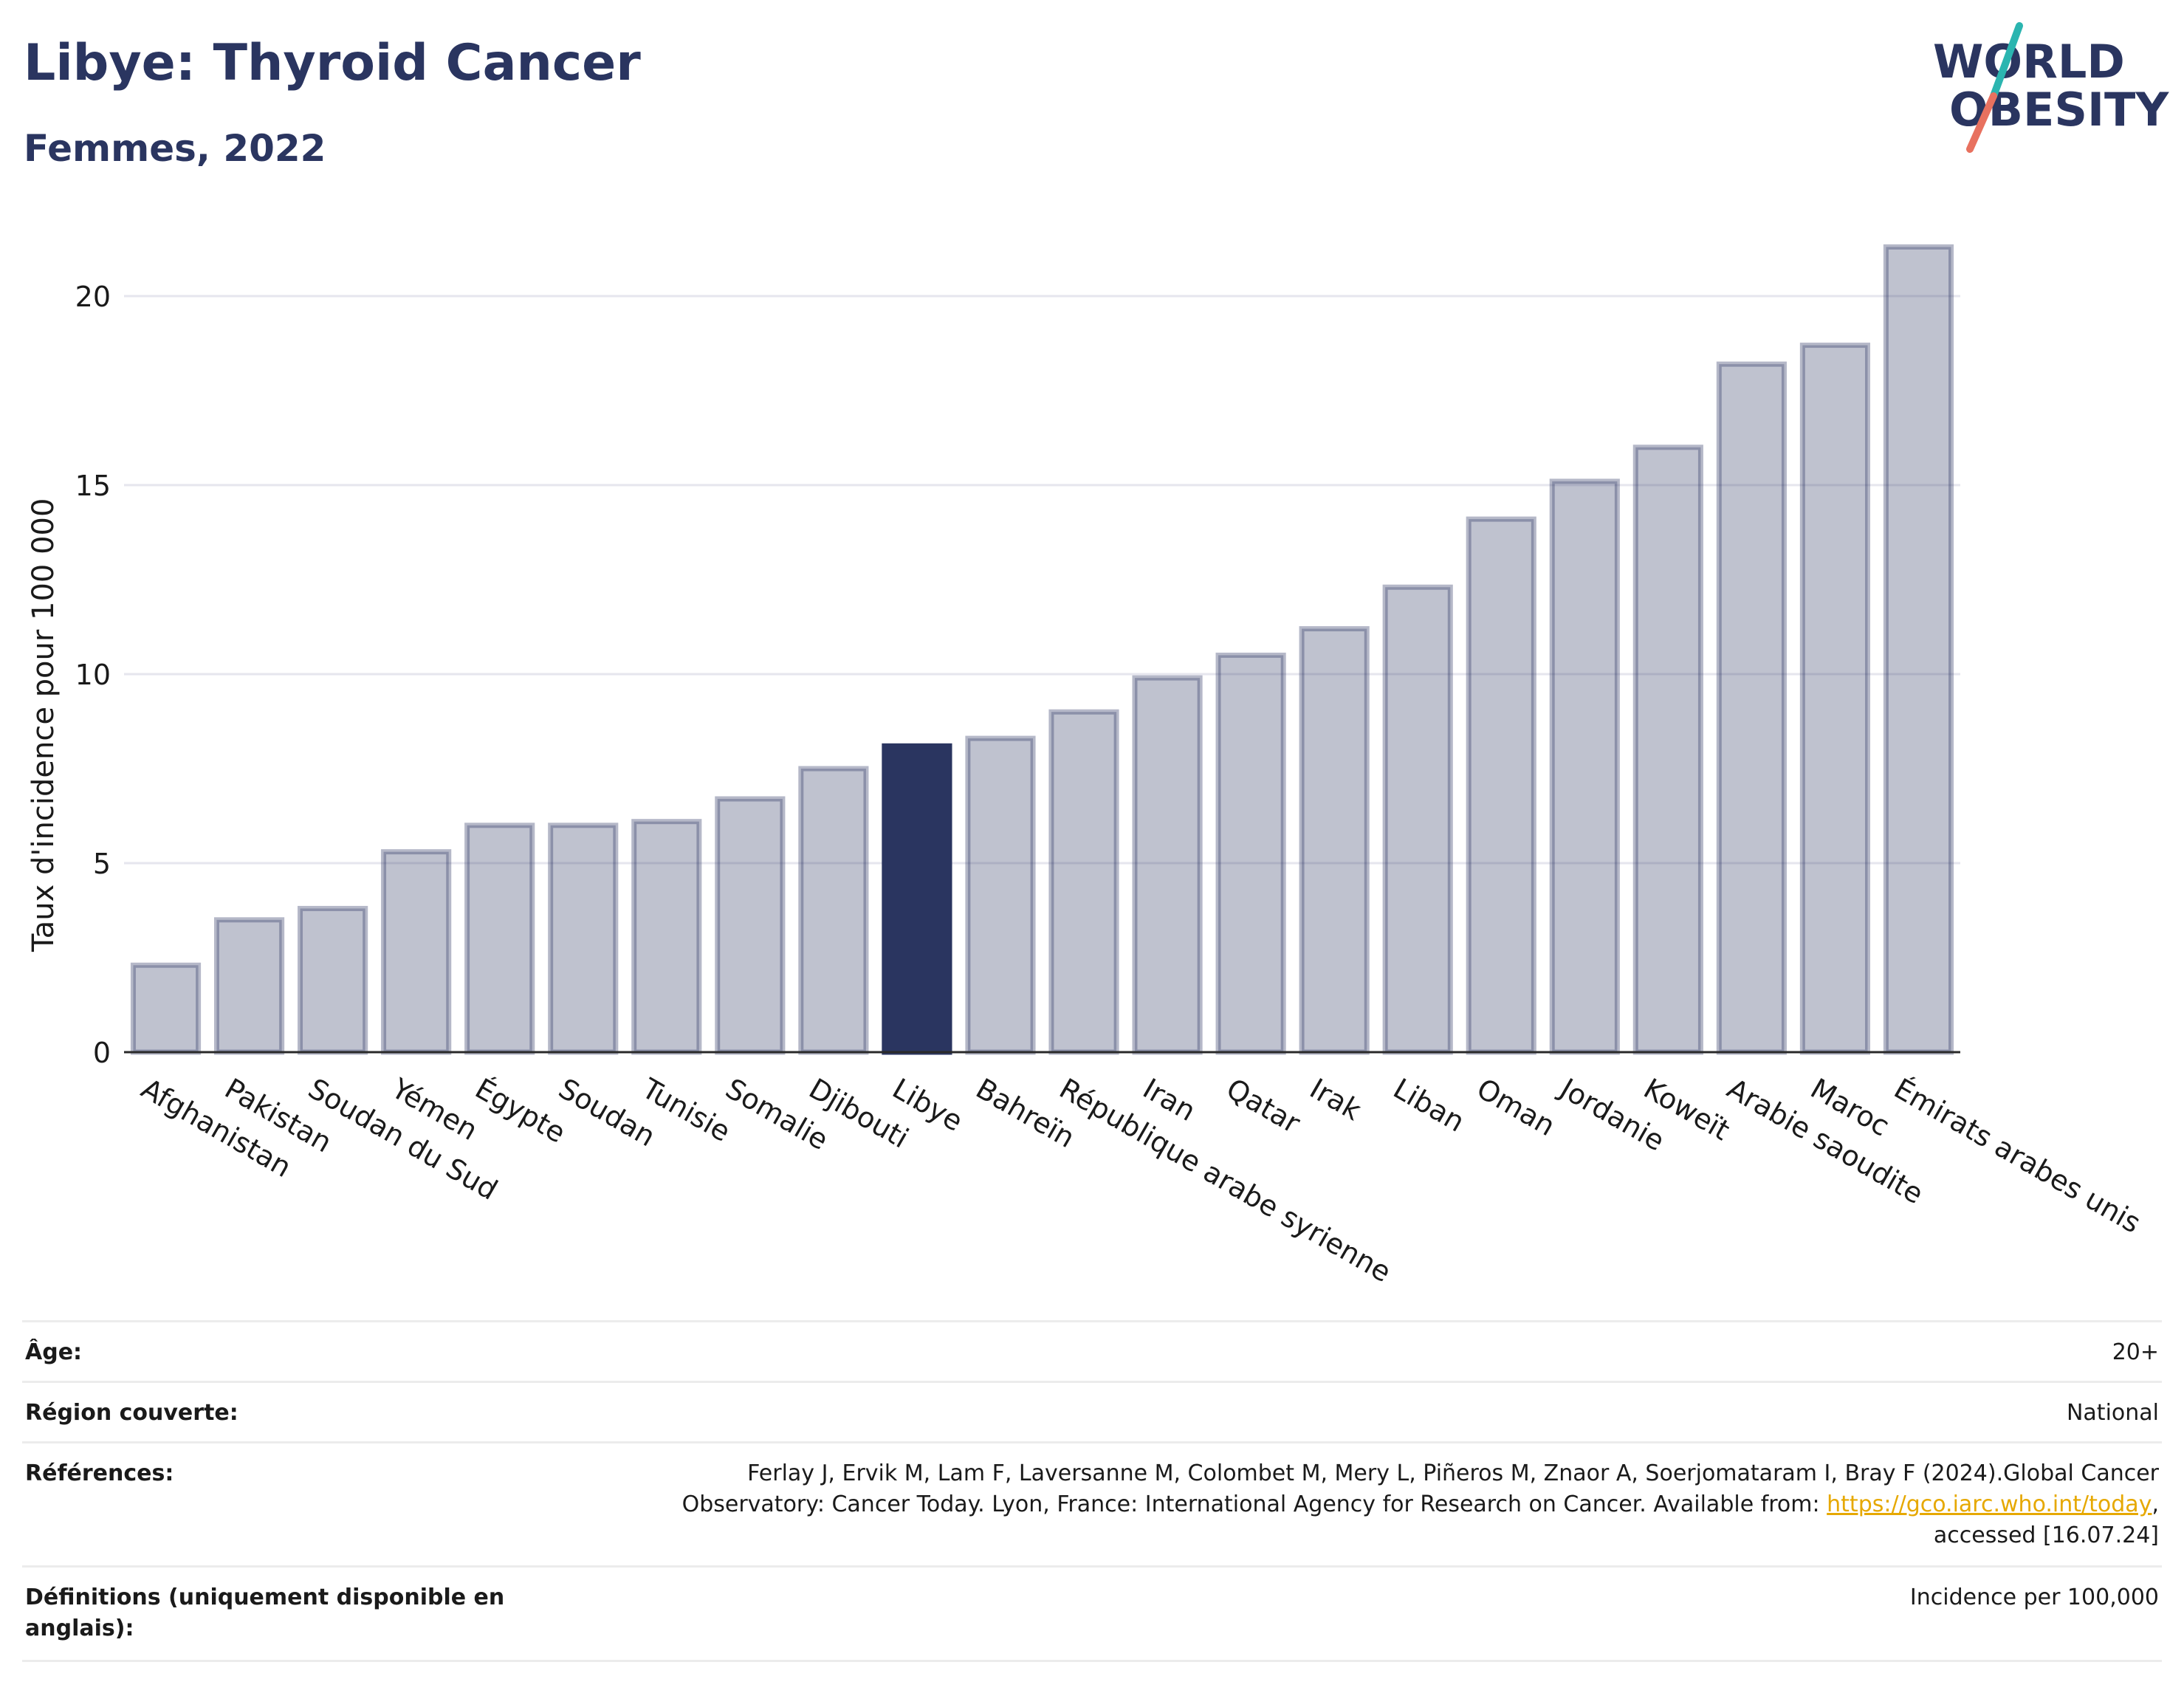 The width and height of the screenshot is (2184, 1696). I want to click on y-tick-labels: 0 5 10 15 20, so click(93, 675).